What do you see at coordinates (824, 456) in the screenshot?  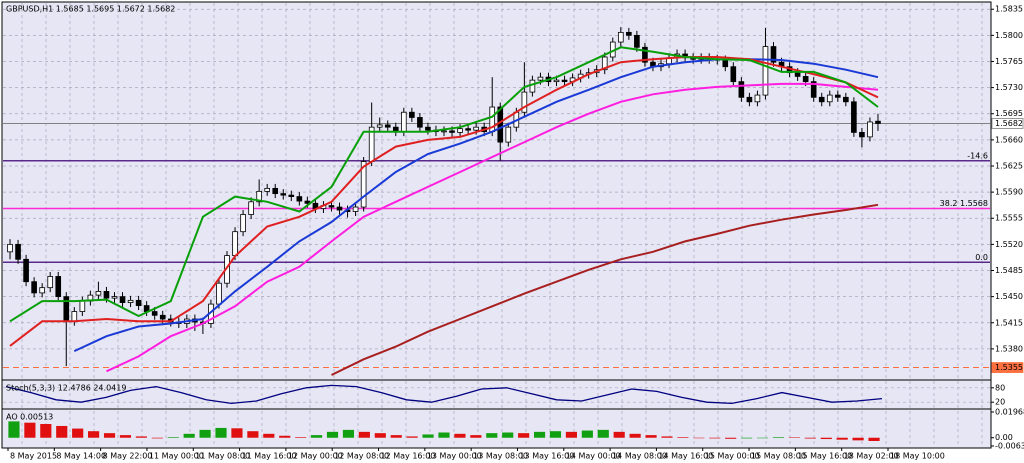 I see `x-tick-label: 15 May 16:00` at bounding box center [824, 456].